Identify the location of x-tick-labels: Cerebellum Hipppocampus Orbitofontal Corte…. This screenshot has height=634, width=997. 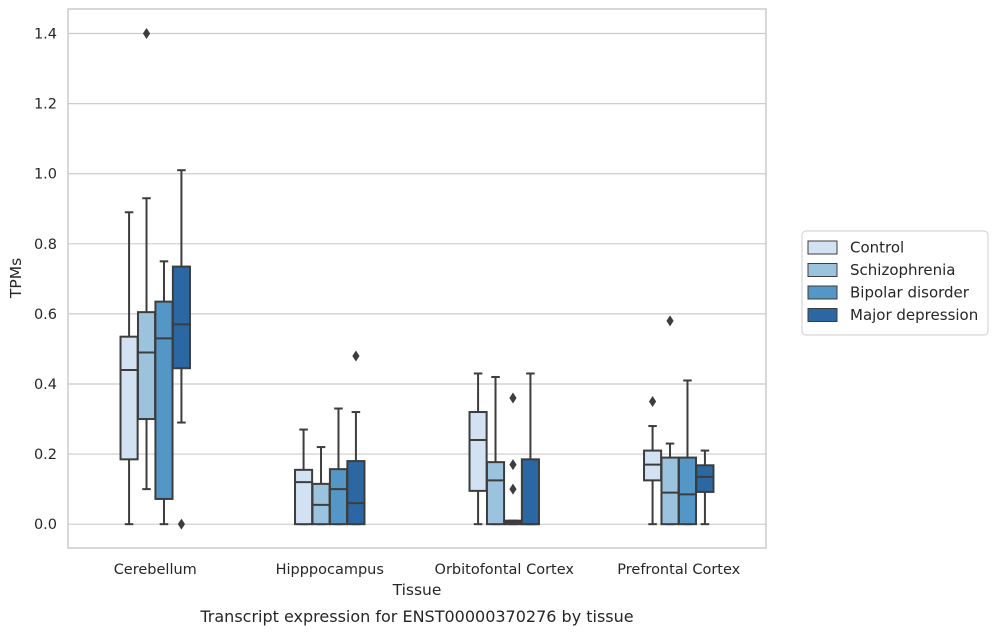
(427, 570).